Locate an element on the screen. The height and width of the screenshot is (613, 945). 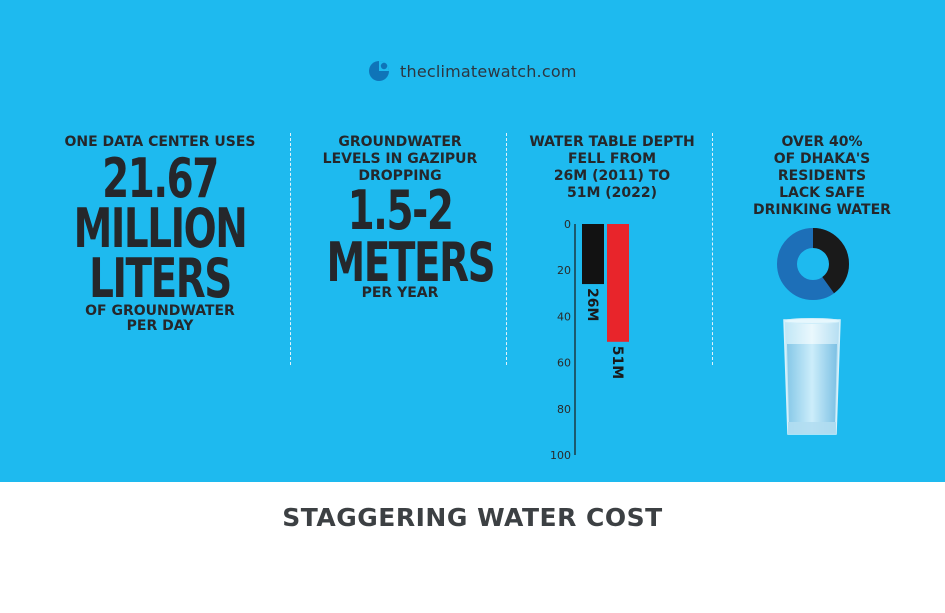
stat-number: 21.67 is located at coordinates (160, 178).